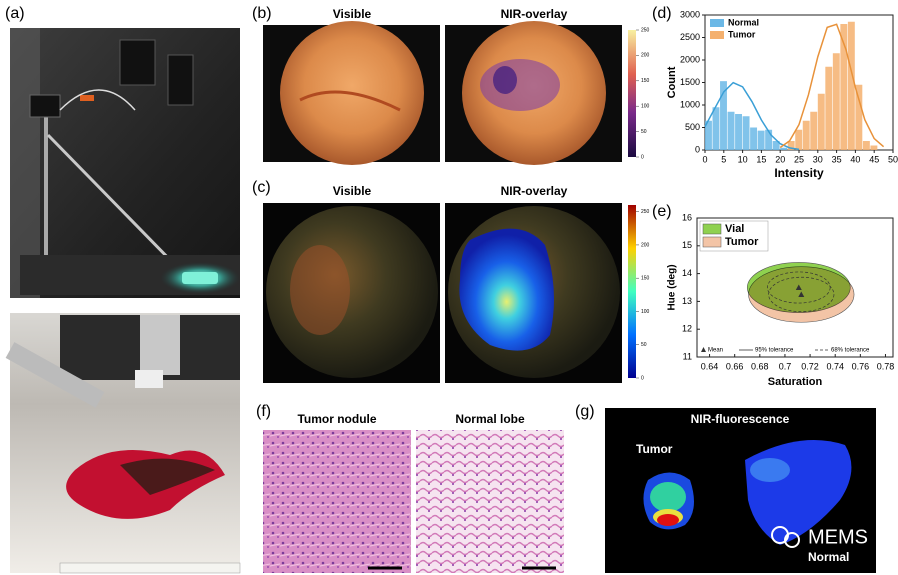 This screenshot has width=898, height=575. I want to click on image-visible-c, so click(351, 293).